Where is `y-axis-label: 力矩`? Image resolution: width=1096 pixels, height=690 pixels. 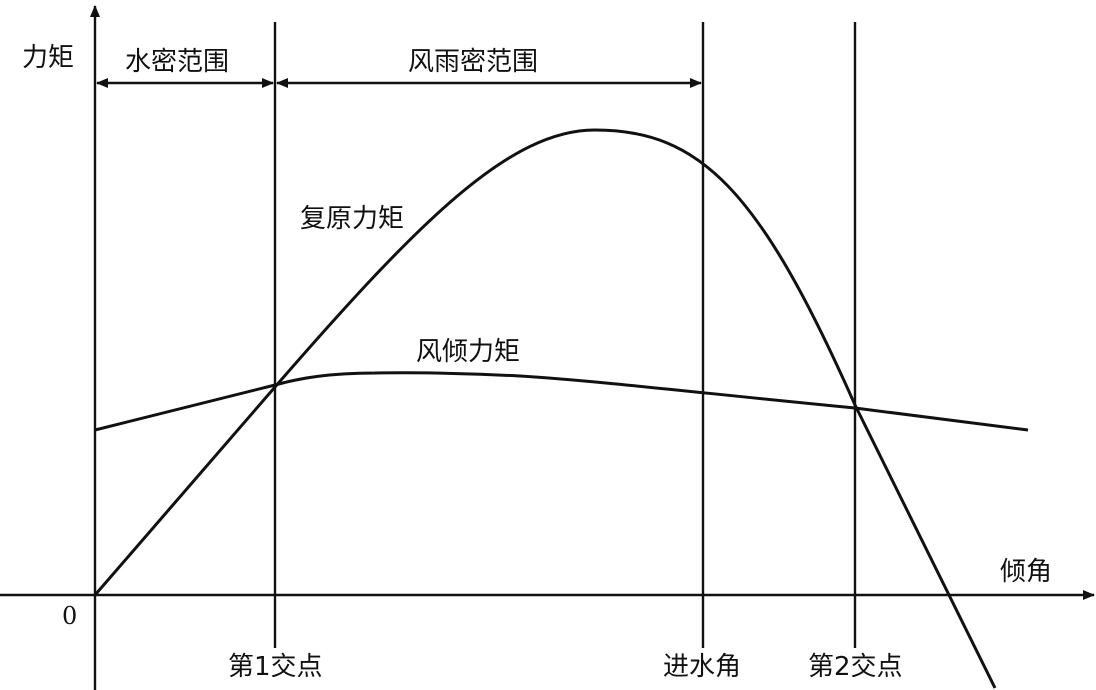 y-axis-label: 力矩 is located at coordinates (48, 58).